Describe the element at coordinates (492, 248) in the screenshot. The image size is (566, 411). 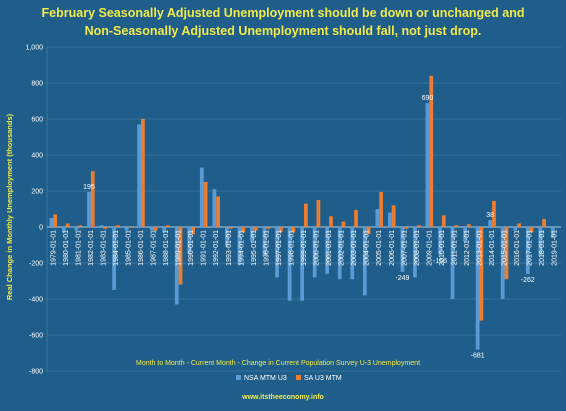
I see `x-tick-label: 2014-01-01` at that location.